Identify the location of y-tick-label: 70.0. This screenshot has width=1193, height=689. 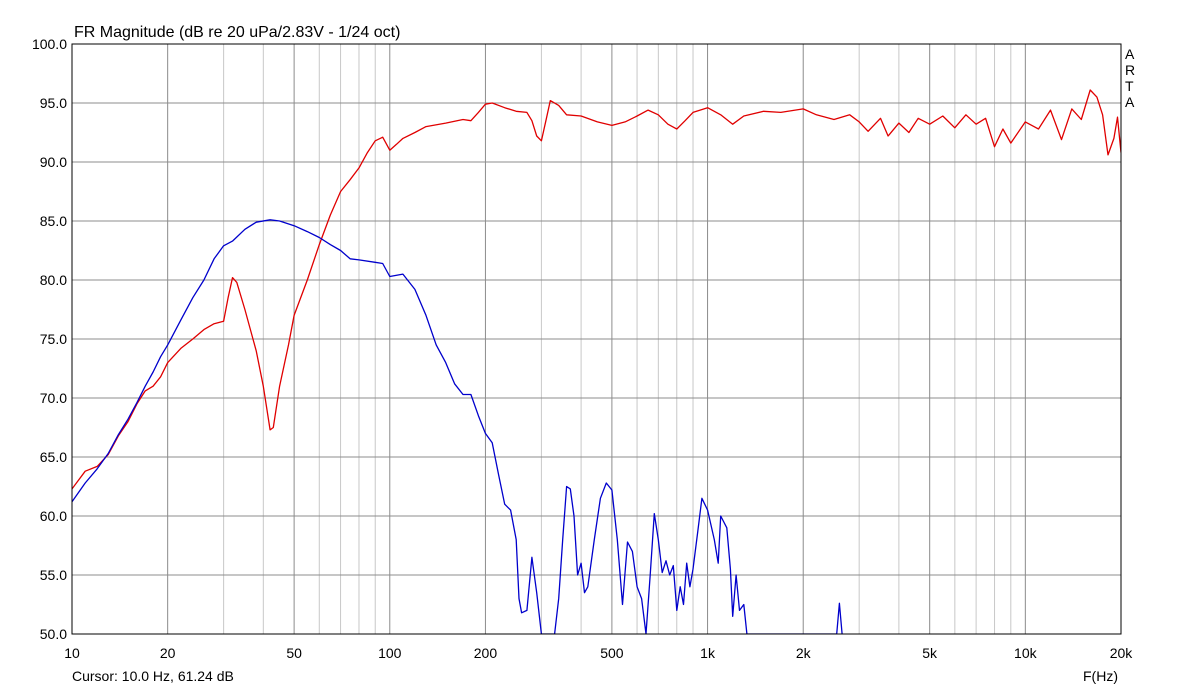
(53, 398).